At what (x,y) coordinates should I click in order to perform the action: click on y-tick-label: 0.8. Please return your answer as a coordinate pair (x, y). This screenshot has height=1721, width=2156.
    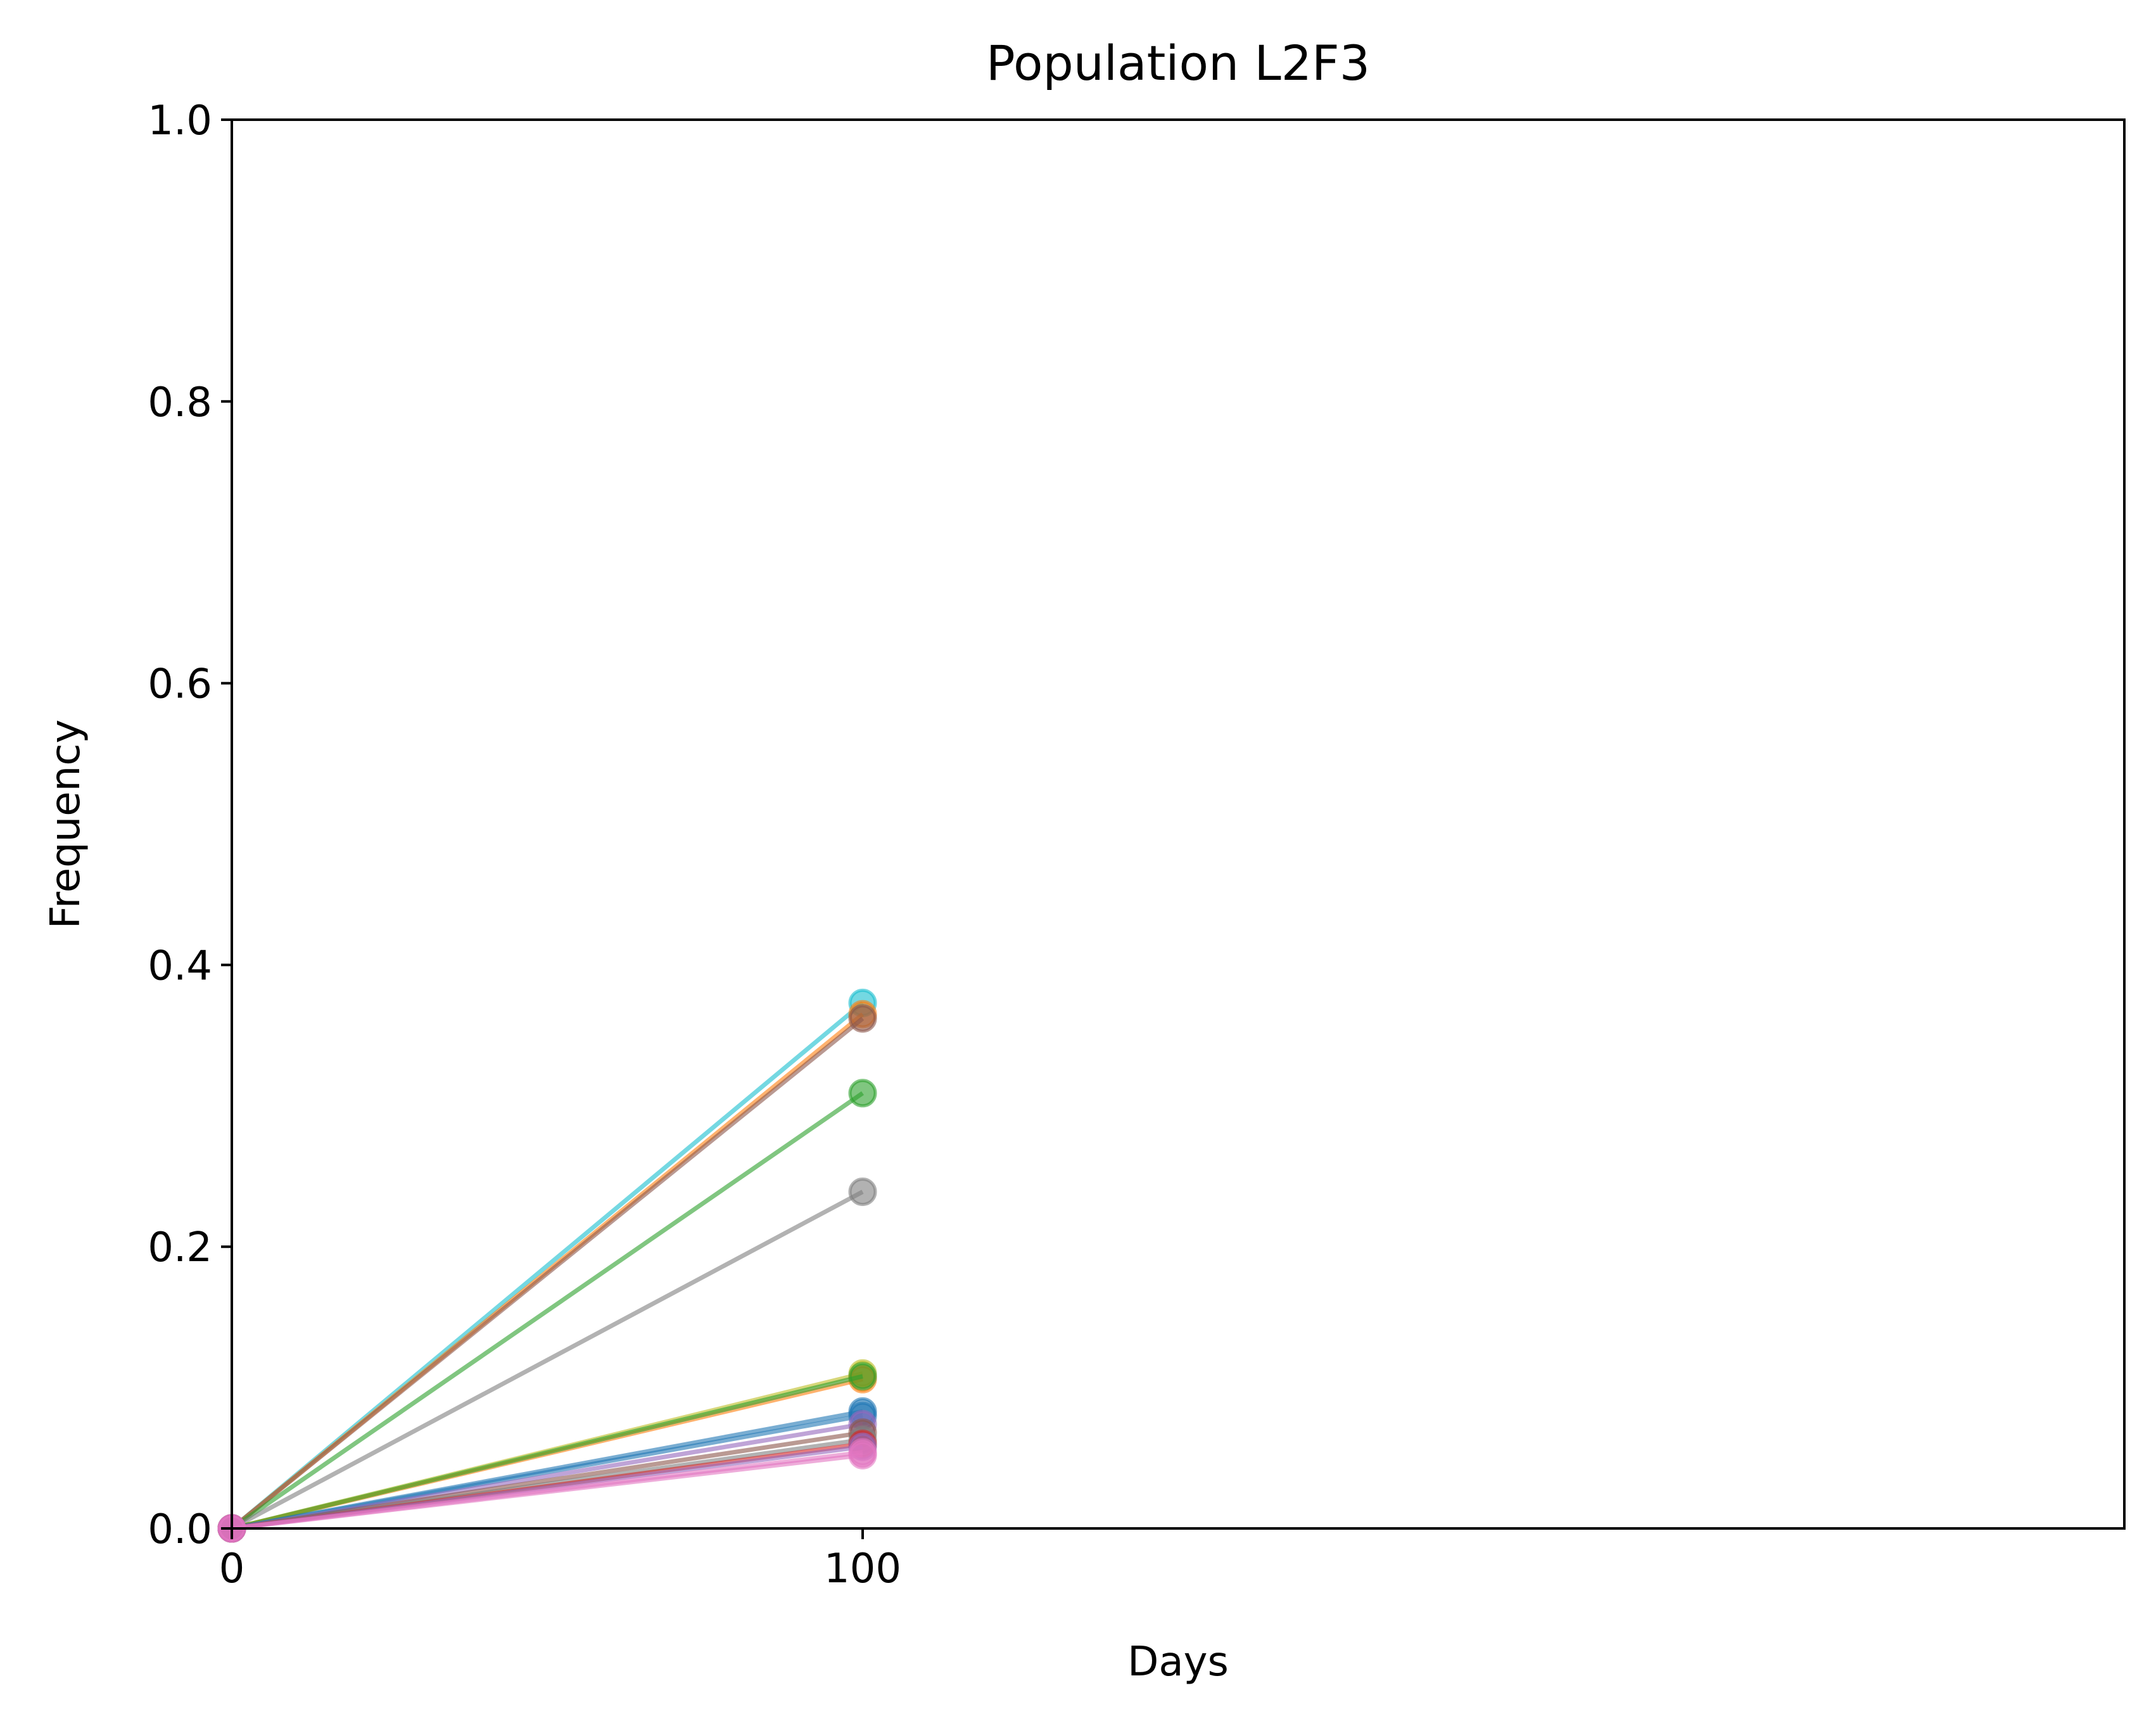
    Looking at the image, I should click on (180, 402).